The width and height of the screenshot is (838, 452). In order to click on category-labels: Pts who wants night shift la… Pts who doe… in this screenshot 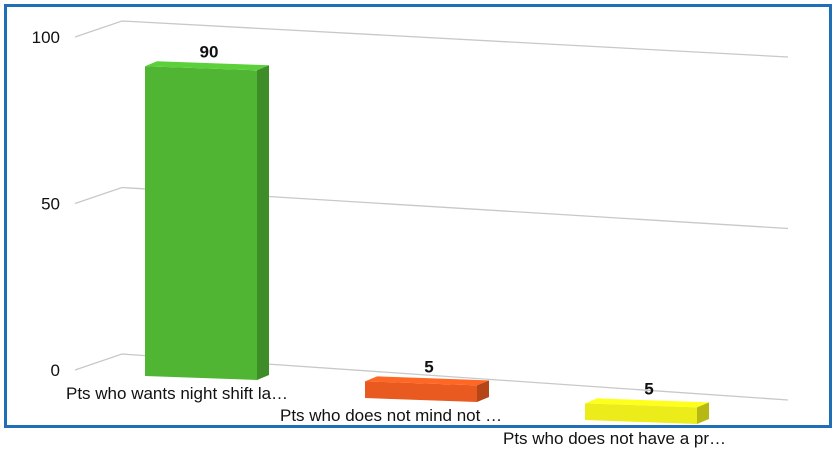, I will do `click(396, 416)`.